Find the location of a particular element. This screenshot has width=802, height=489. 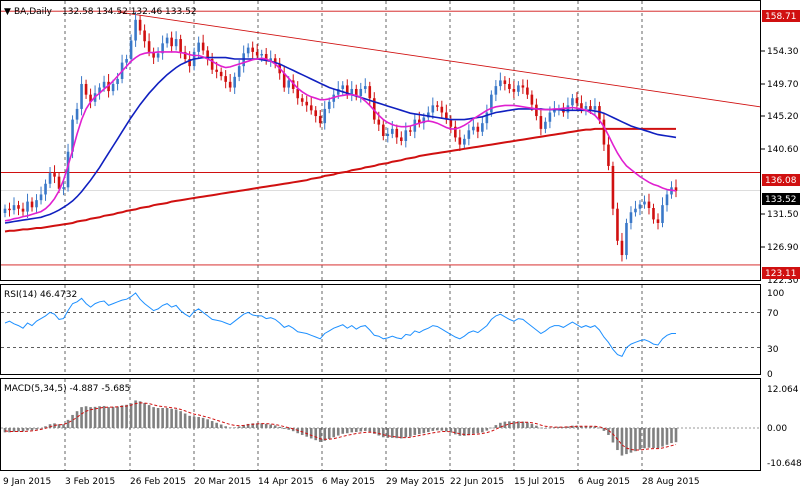

macd-pane is located at coordinates (380, 428).